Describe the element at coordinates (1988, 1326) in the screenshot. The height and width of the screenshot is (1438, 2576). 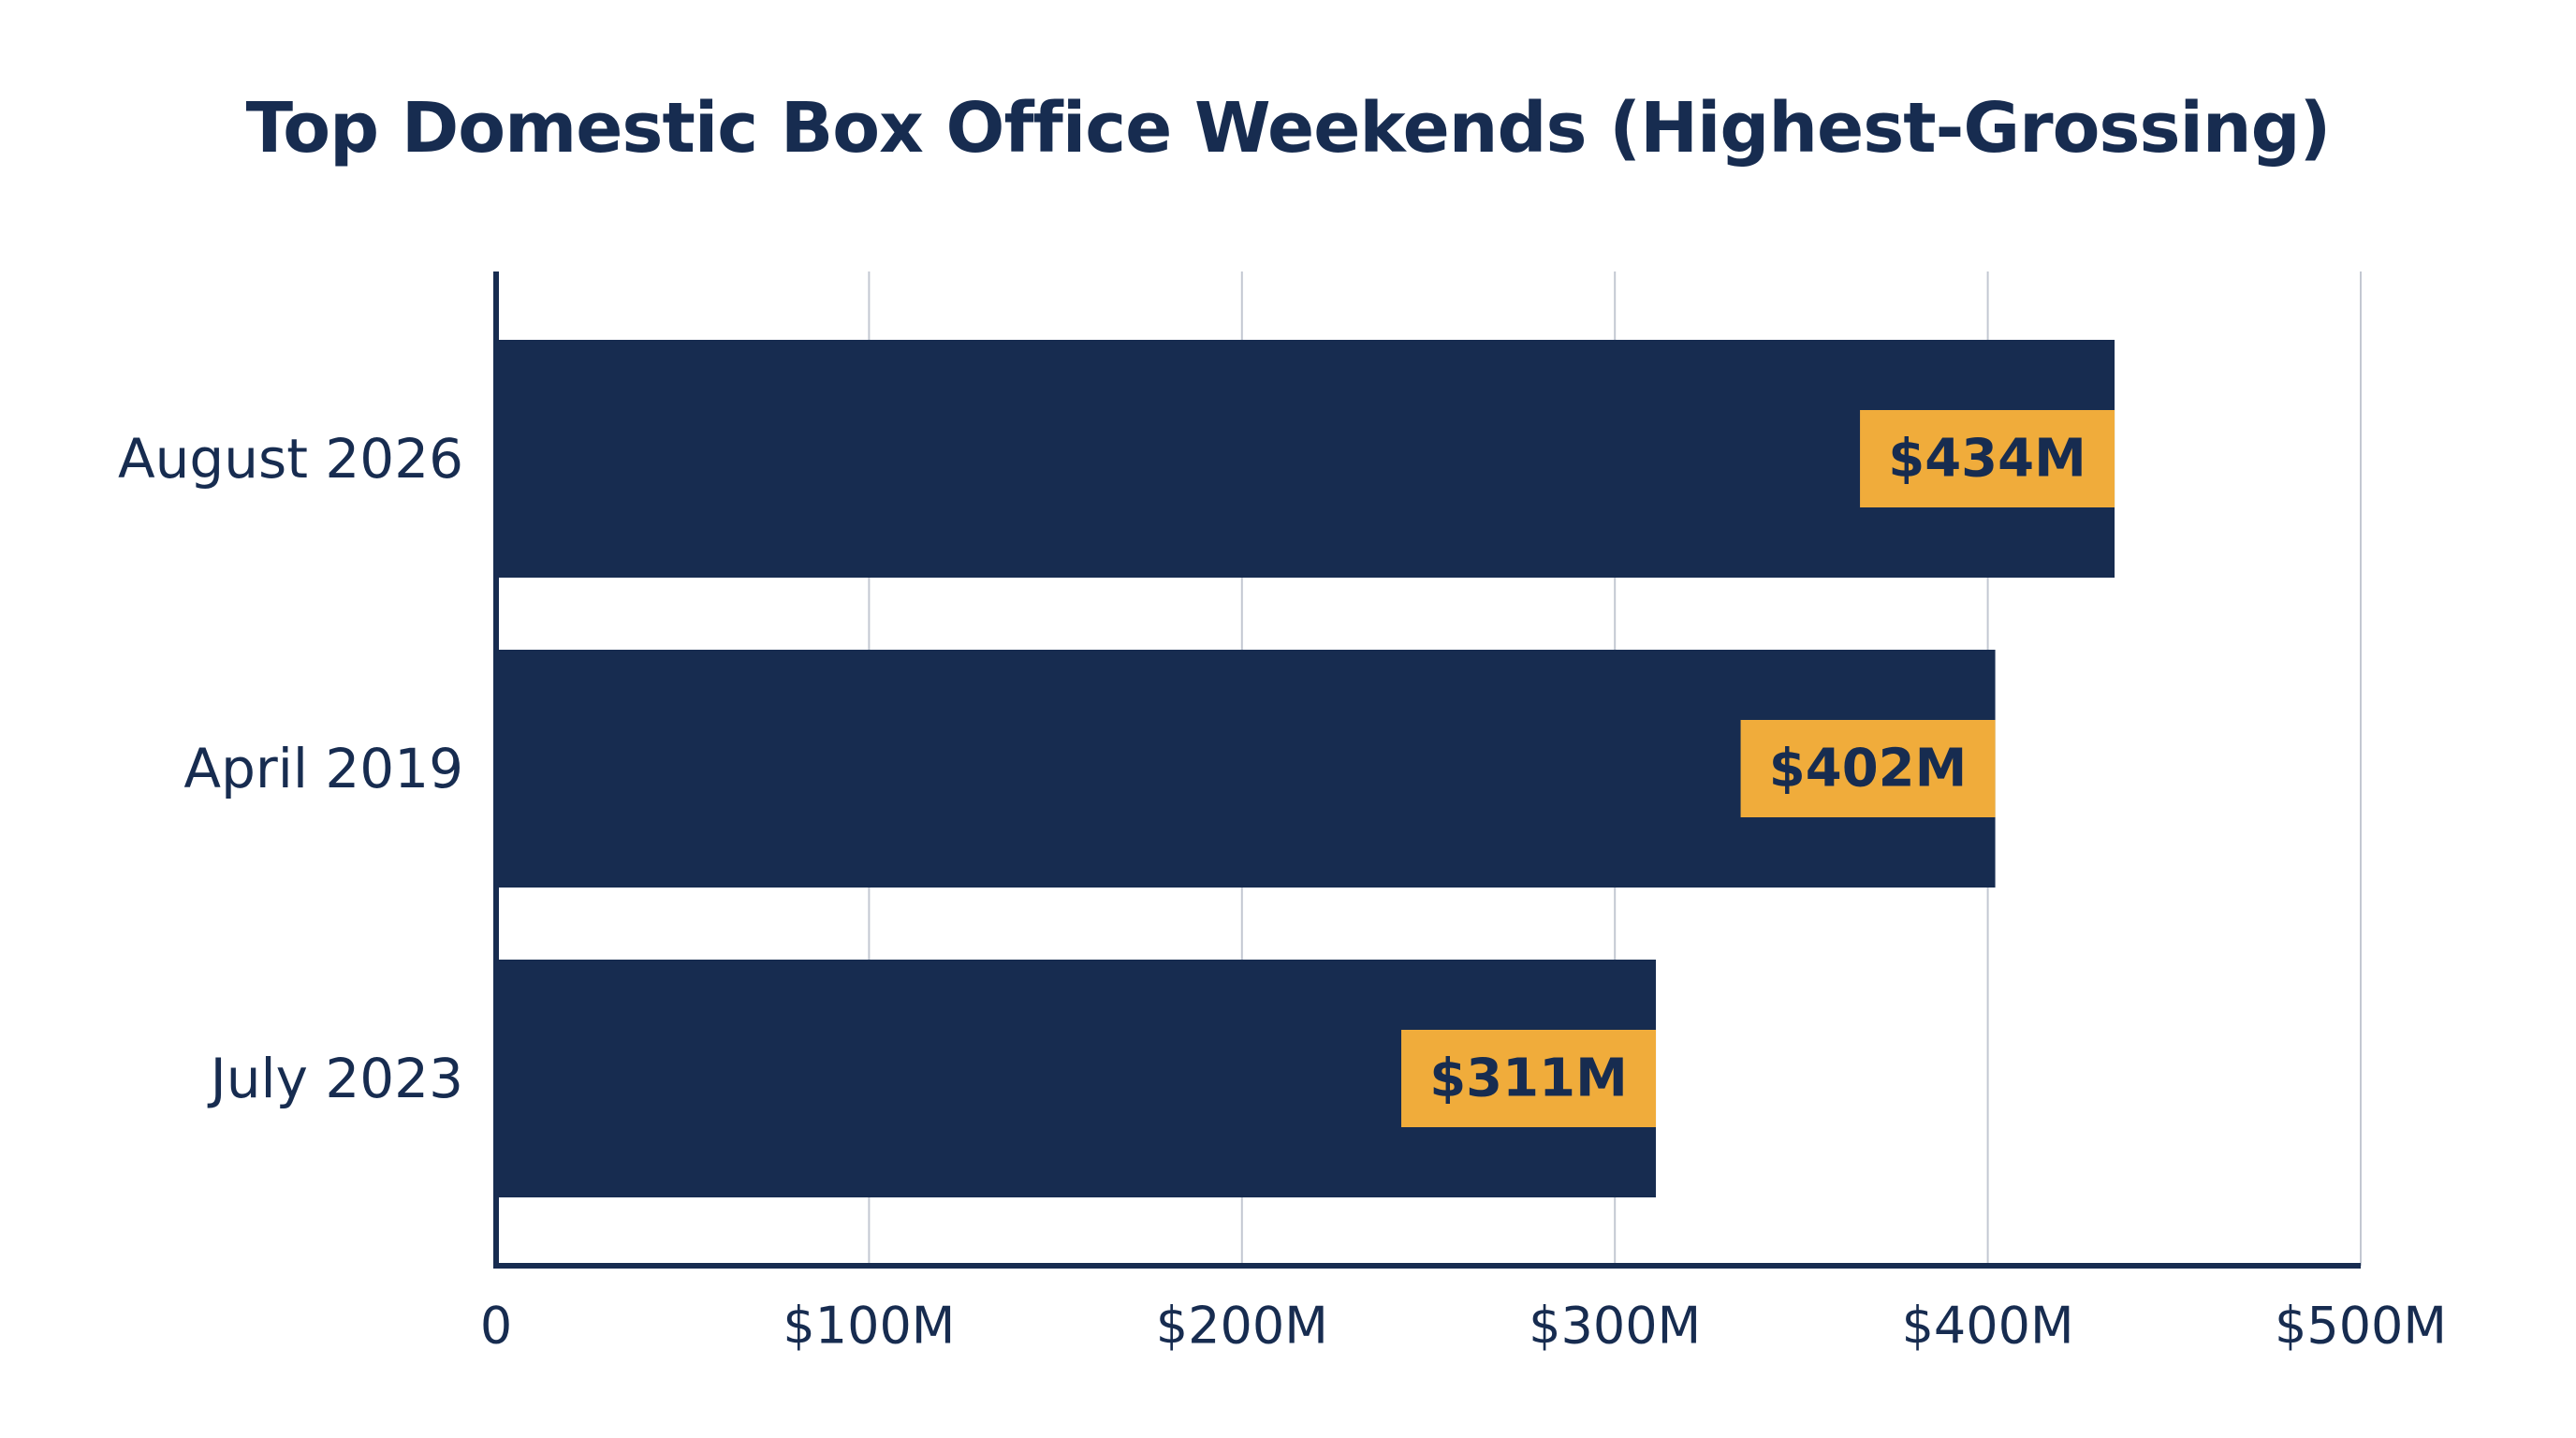
I see `x-tick-label: $400M` at that location.